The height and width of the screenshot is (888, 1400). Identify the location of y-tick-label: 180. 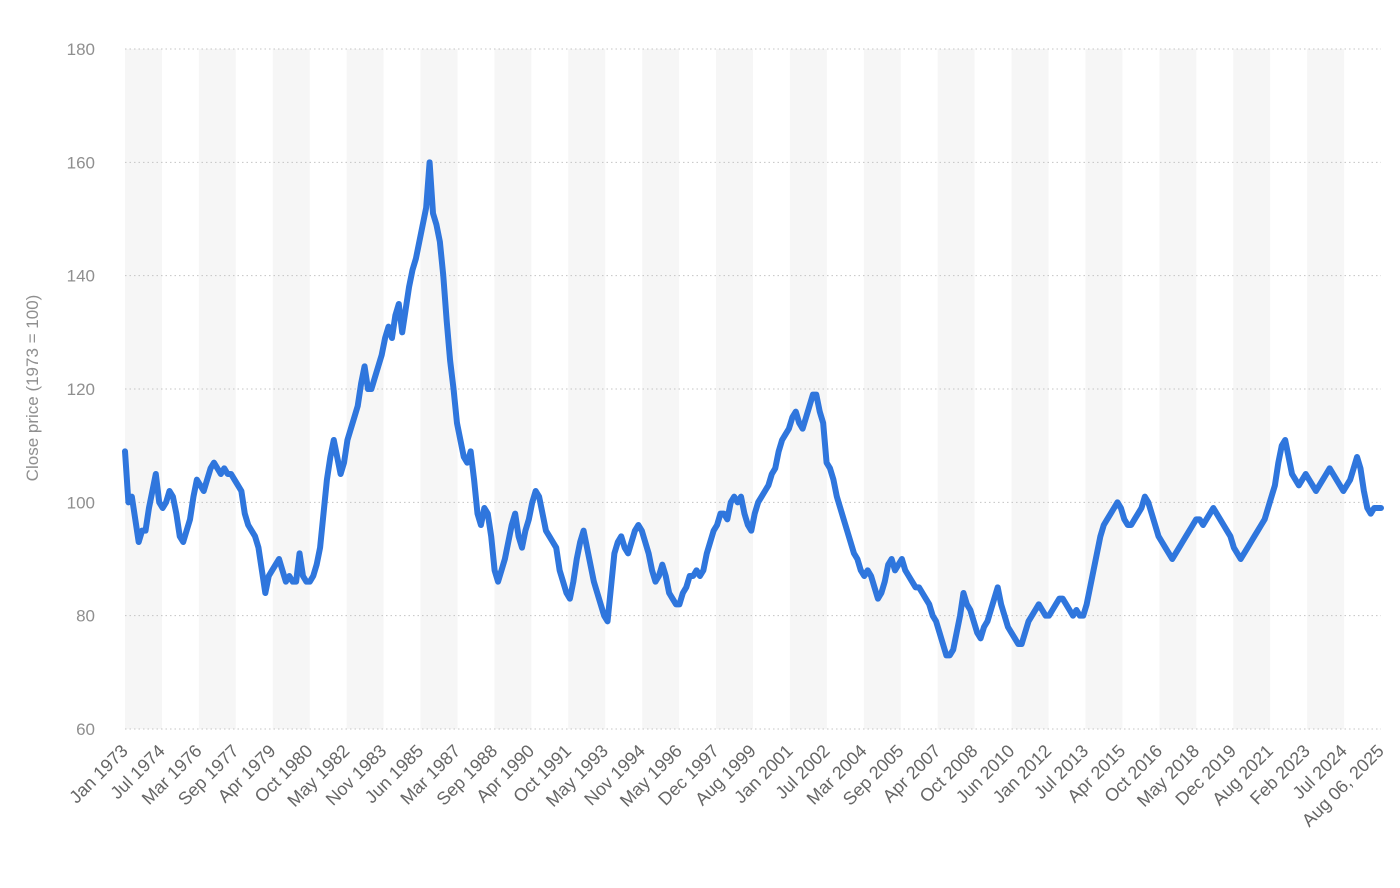
(81, 49).